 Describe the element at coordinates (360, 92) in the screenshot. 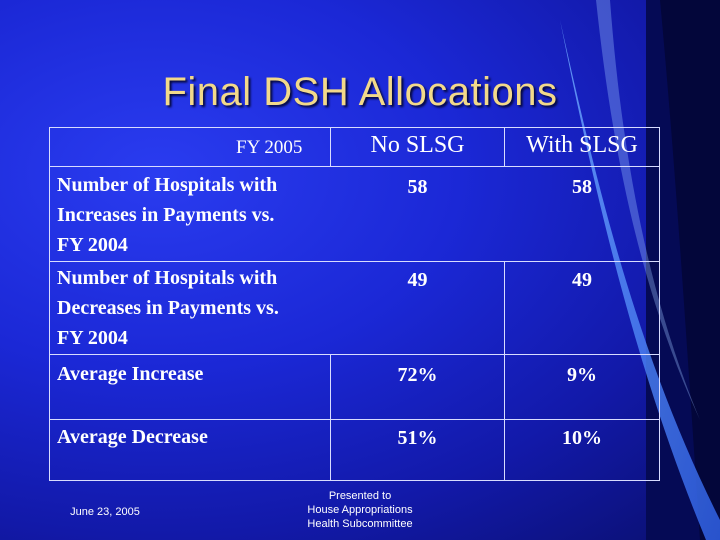

I see `slide-title: Final DSH Allocations` at that location.